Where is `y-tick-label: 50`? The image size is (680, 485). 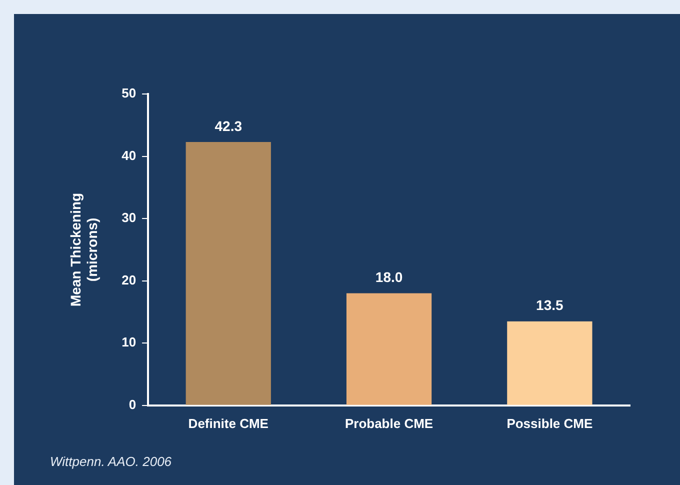 y-tick-label: 50 is located at coordinates (129, 93).